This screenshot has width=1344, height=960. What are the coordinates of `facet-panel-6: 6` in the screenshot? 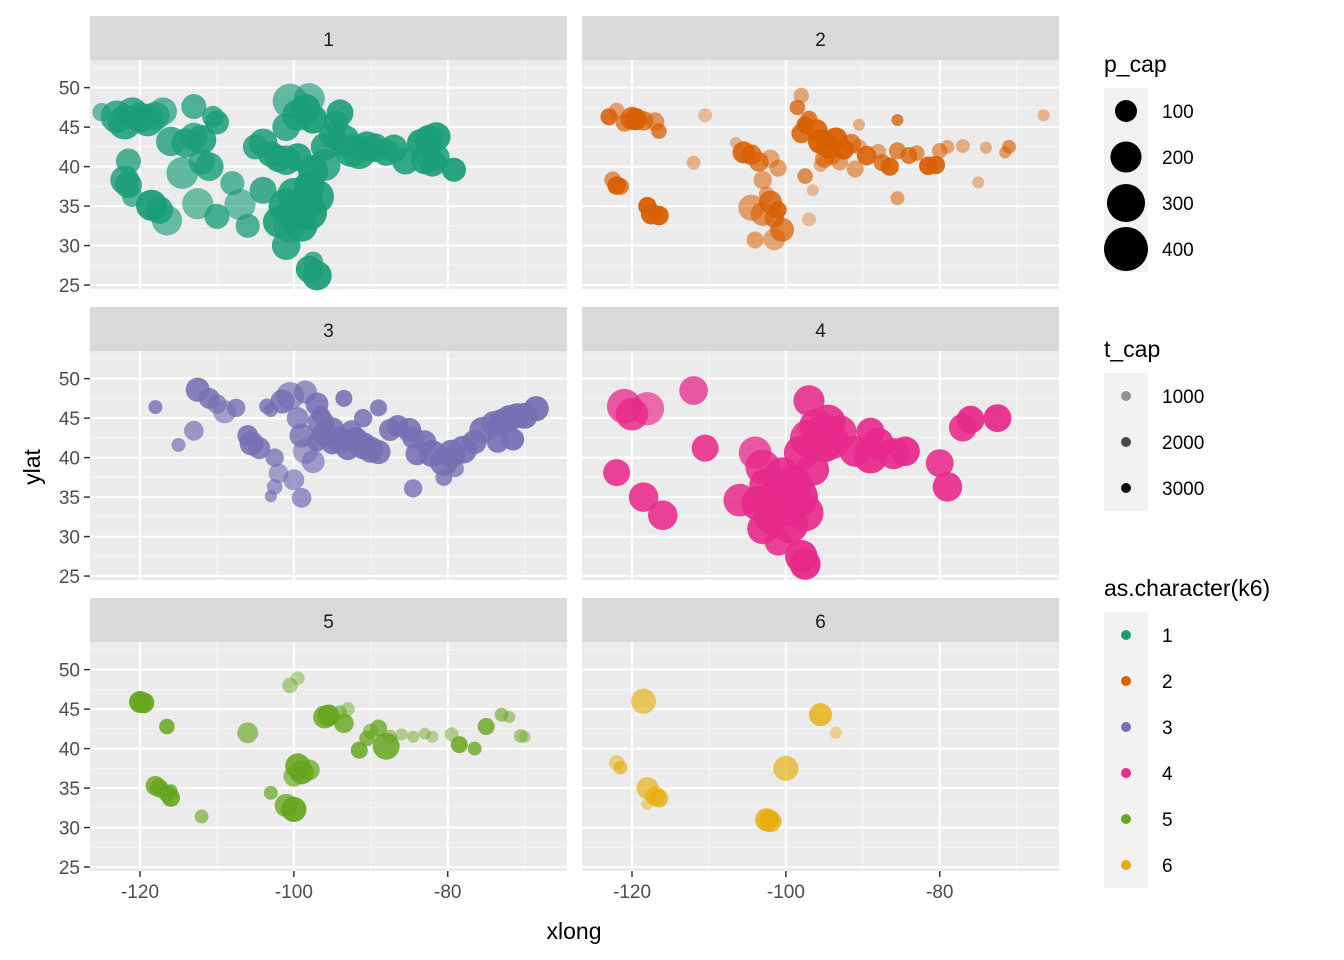 It's located at (820, 734).